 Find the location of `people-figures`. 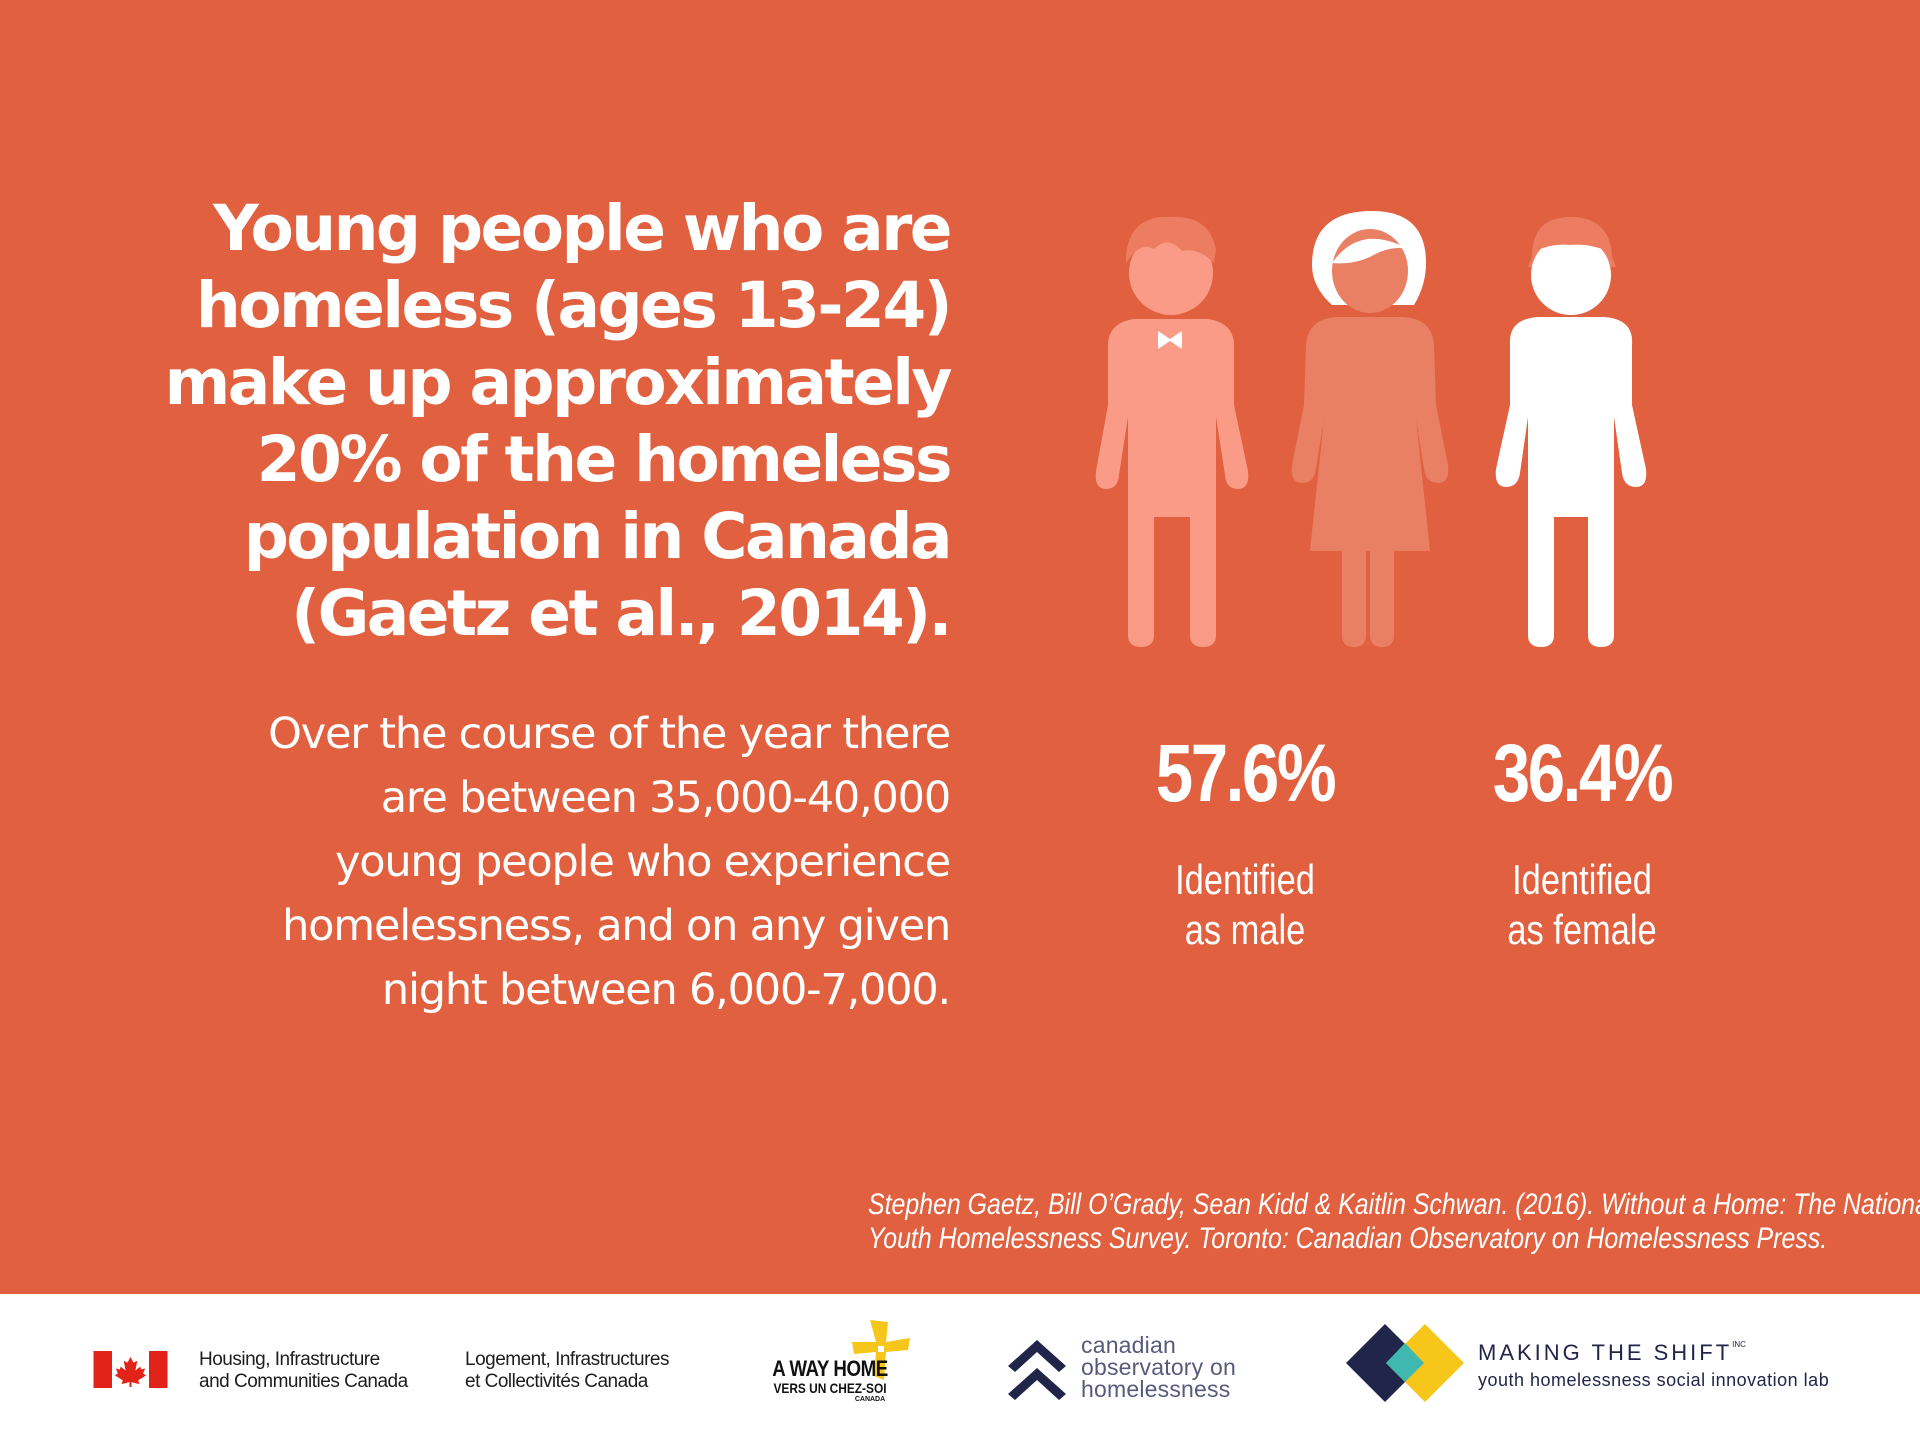

people-figures is located at coordinates (1370, 430).